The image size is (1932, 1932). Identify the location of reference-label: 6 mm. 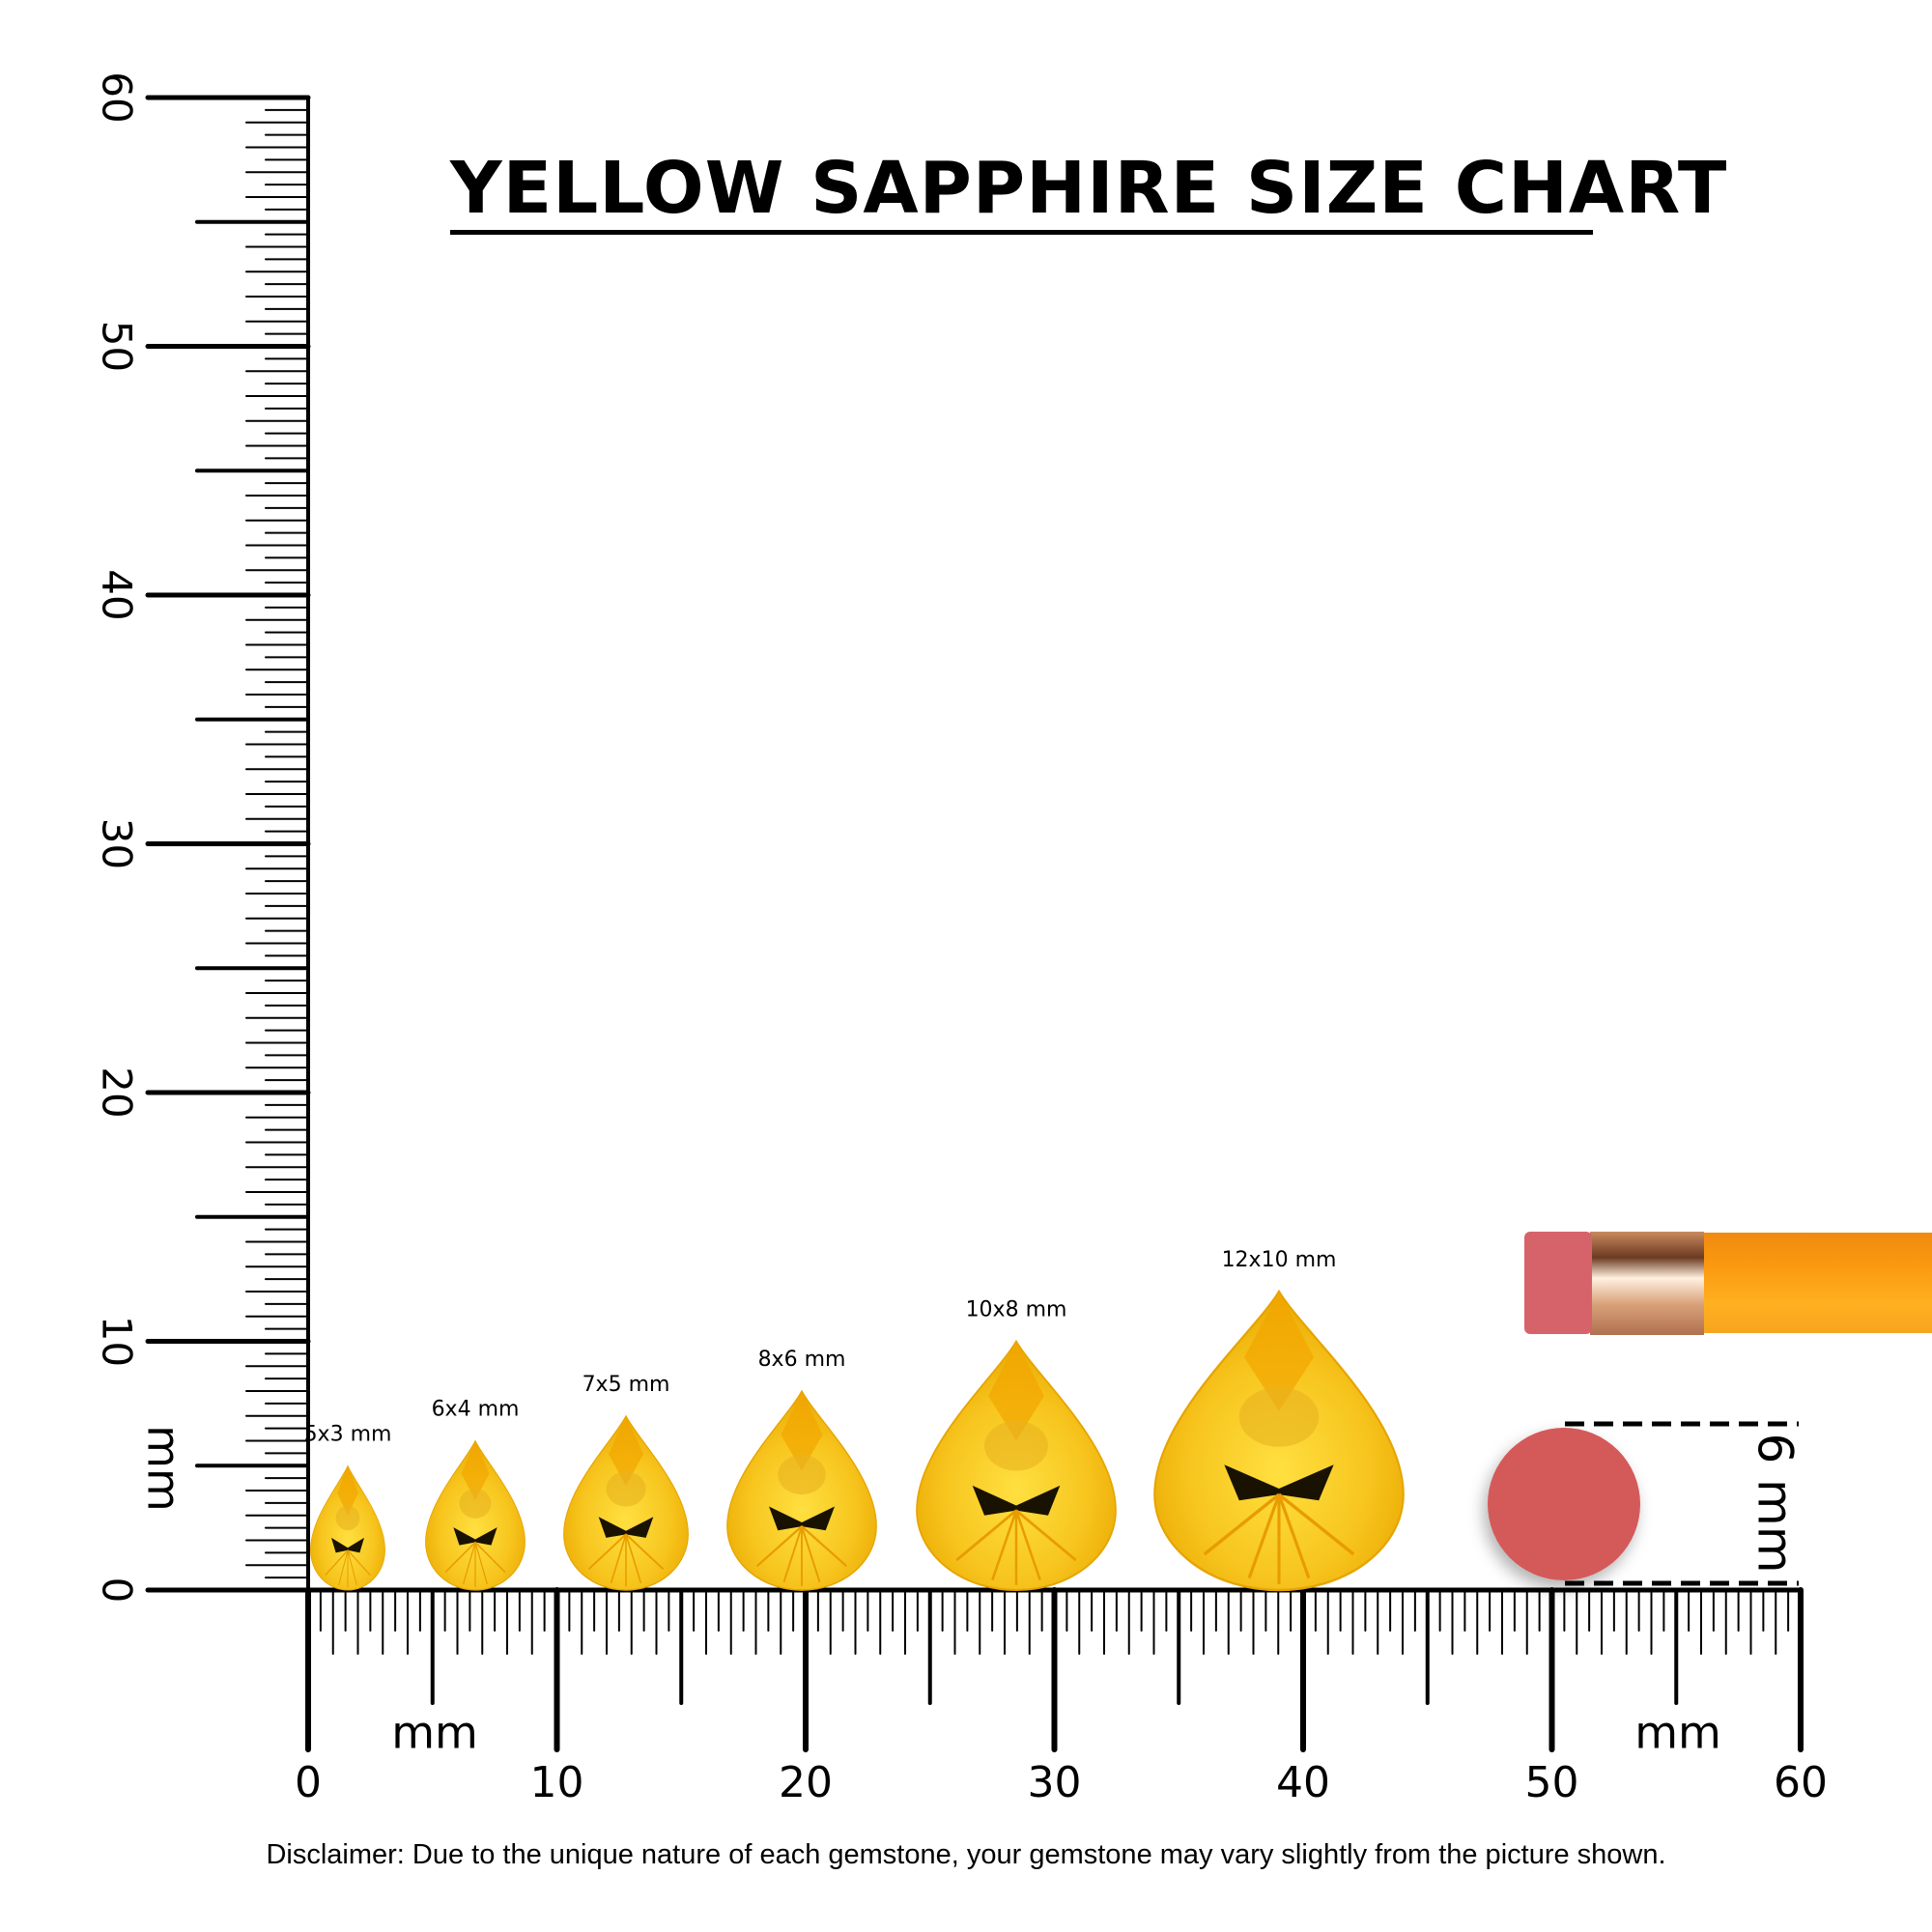
(1775, 1503).